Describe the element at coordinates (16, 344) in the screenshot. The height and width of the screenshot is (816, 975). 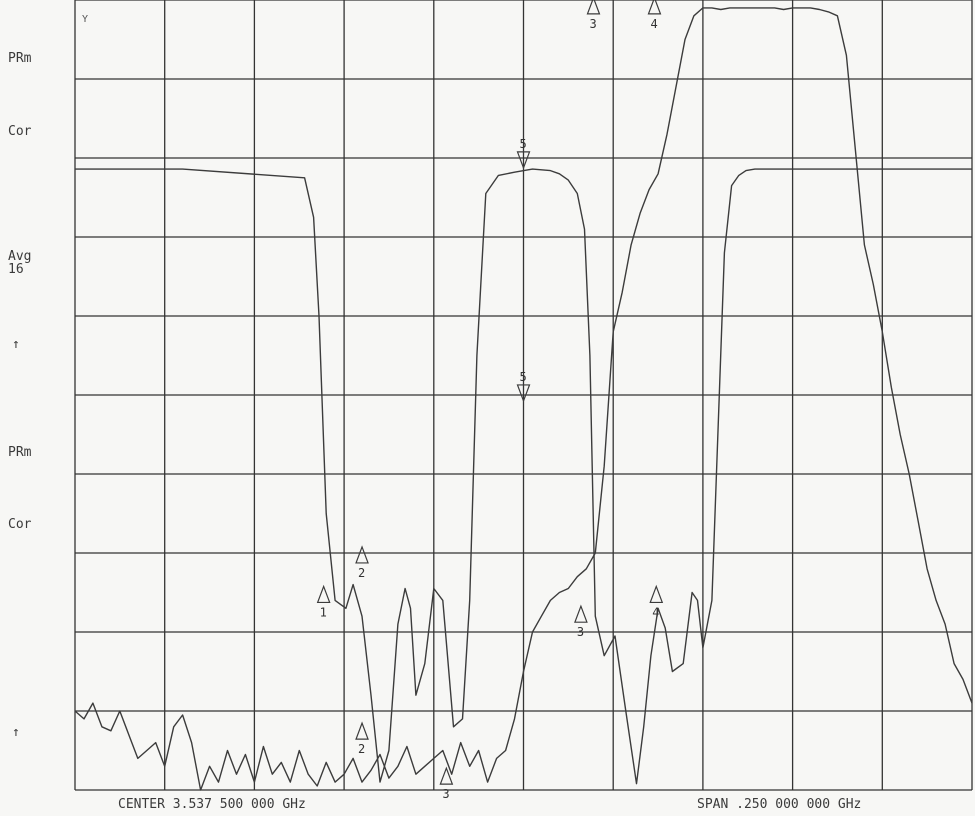
I see `upper-ref-arrow: ↑` at that location.